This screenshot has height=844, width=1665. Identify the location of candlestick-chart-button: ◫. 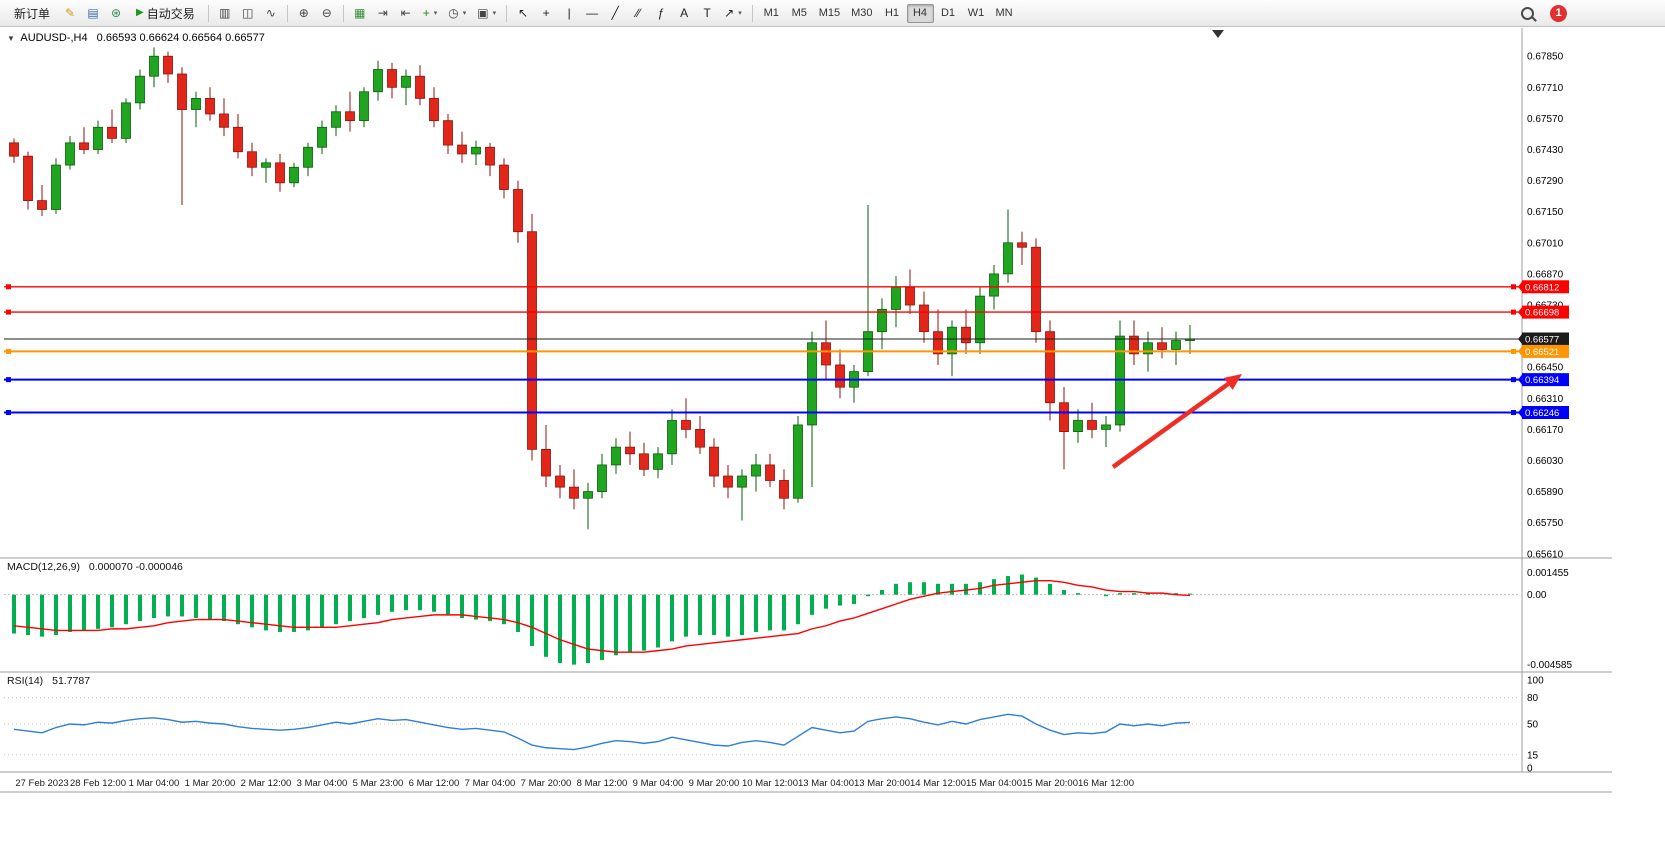
(248, 13).